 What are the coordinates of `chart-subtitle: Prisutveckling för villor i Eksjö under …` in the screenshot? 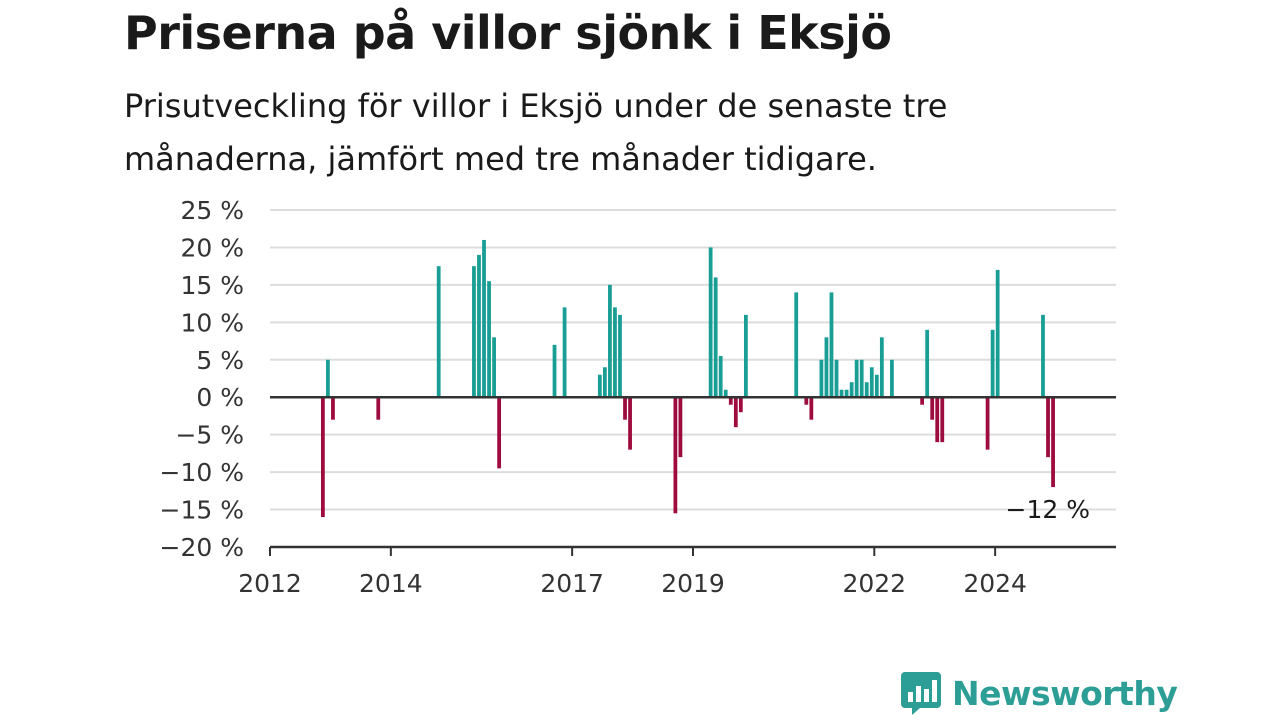 It's located at (536, 132).